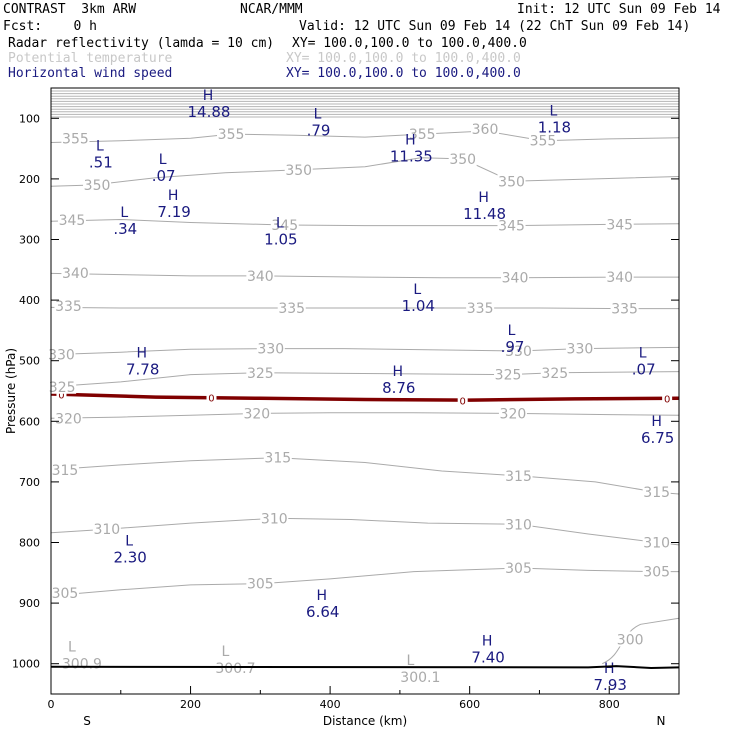 The width and height of the screenshot is (740, 740). Describe the element at coordinates (11, 391) in the screenshot. I see `y-axis-label: Pressure (hPa)` at that location.